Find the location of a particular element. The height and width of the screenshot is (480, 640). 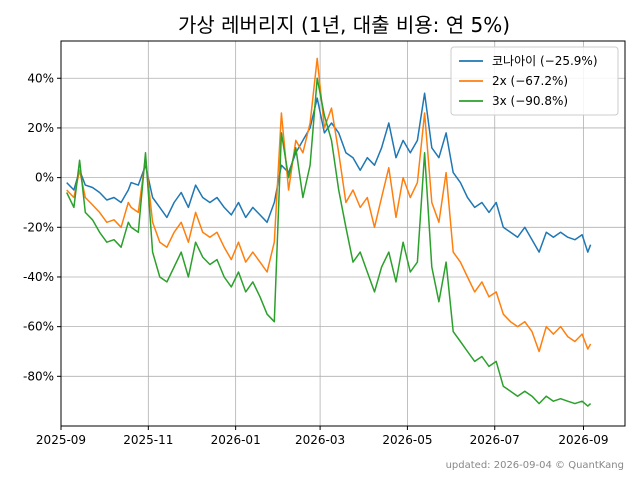

x-tick-label: 2026-09 is located at coordinates (583, 440).